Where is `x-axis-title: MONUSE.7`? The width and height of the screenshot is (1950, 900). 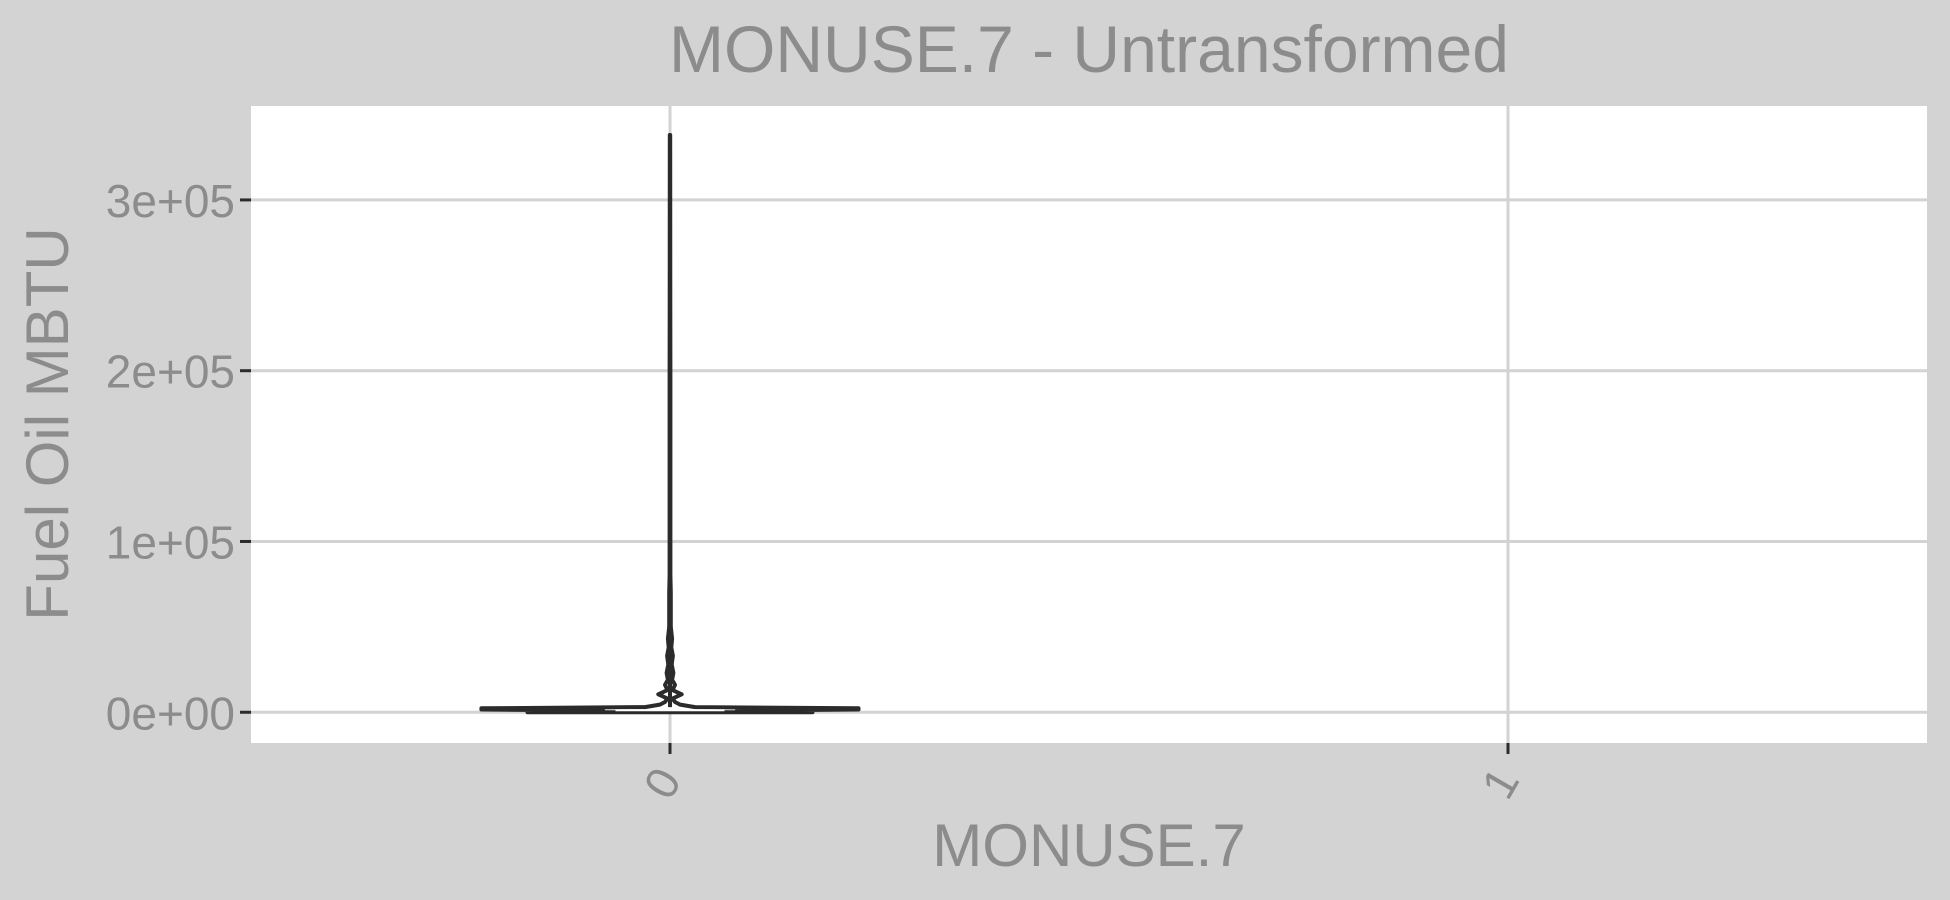
x-axis-title: MONUSE.7 is located at coordinates (1088, 845).